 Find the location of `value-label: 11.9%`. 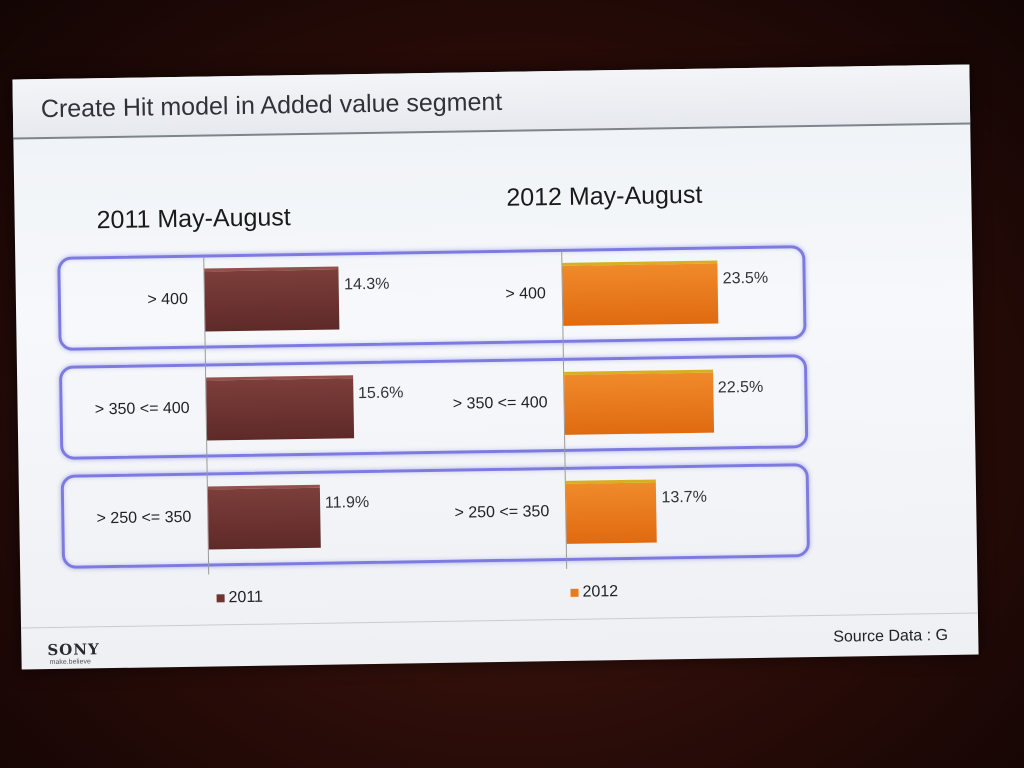

value-label: 11.9% is located at coordinates (347, 503).